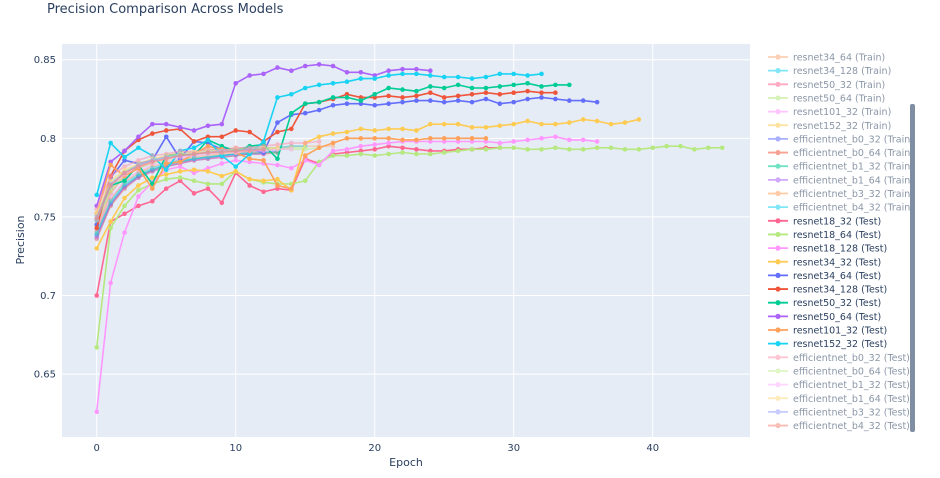 Image resolution: width=940 pixels, height=478 pixels. What do you see at coordinates (824, 221) in the screenshot?
I see `legend-item: resnet18_32 (Test)` at bounding box center [824, 221].